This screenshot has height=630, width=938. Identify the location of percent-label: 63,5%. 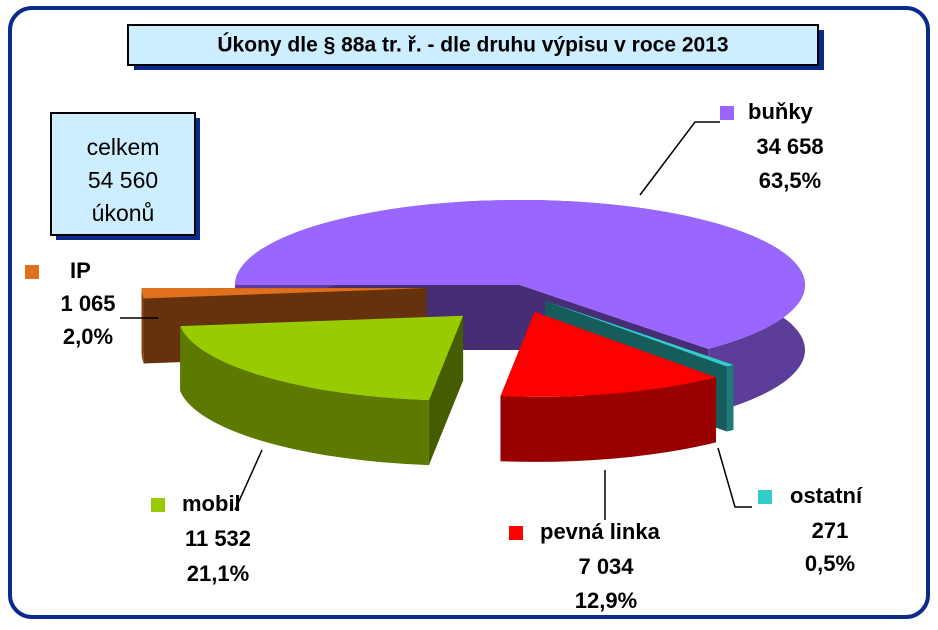
(790, 180).